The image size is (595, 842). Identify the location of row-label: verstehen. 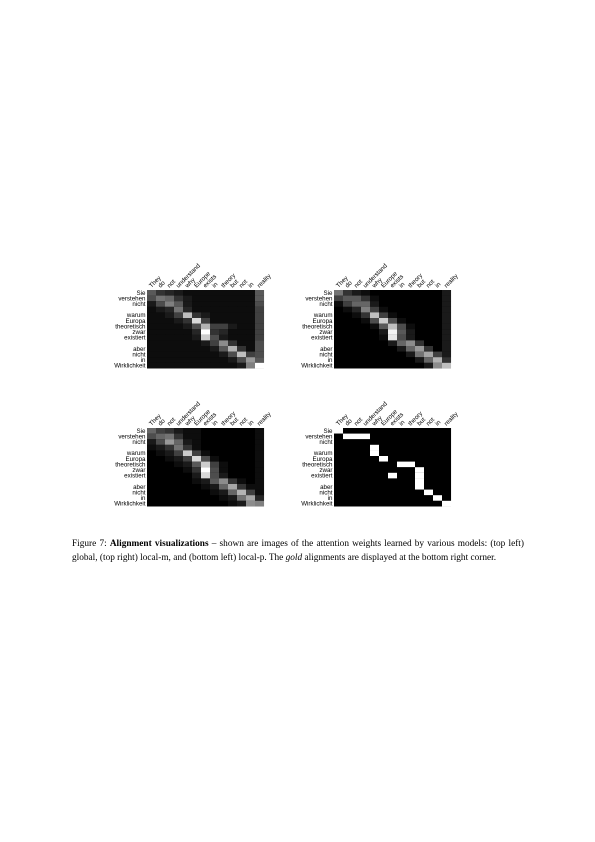
(132, 298).